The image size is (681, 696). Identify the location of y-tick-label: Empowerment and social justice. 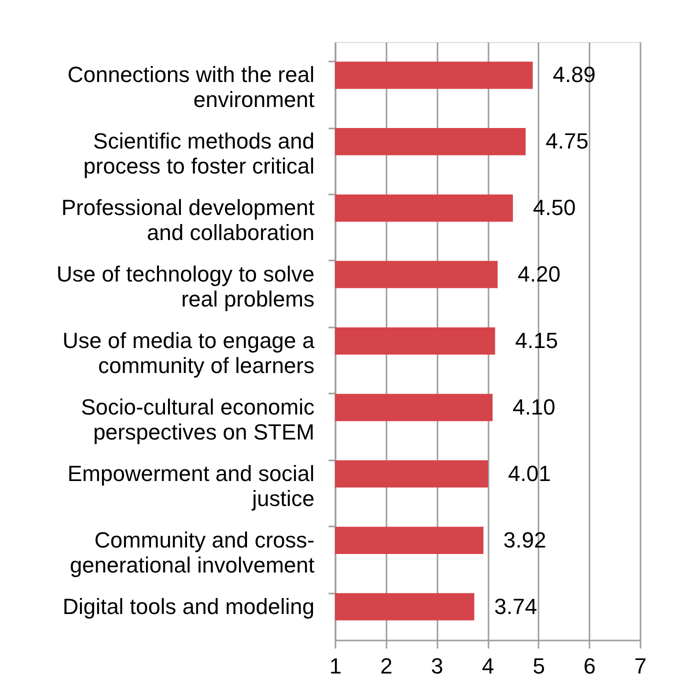
(190, 485).